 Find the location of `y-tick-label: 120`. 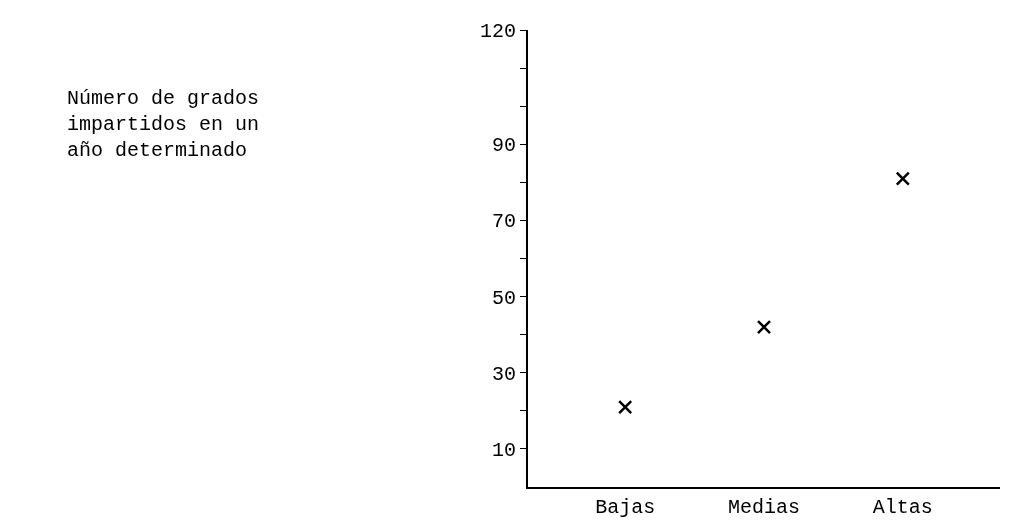

y-tick-label: 120 is located at coordinates (497, 31).